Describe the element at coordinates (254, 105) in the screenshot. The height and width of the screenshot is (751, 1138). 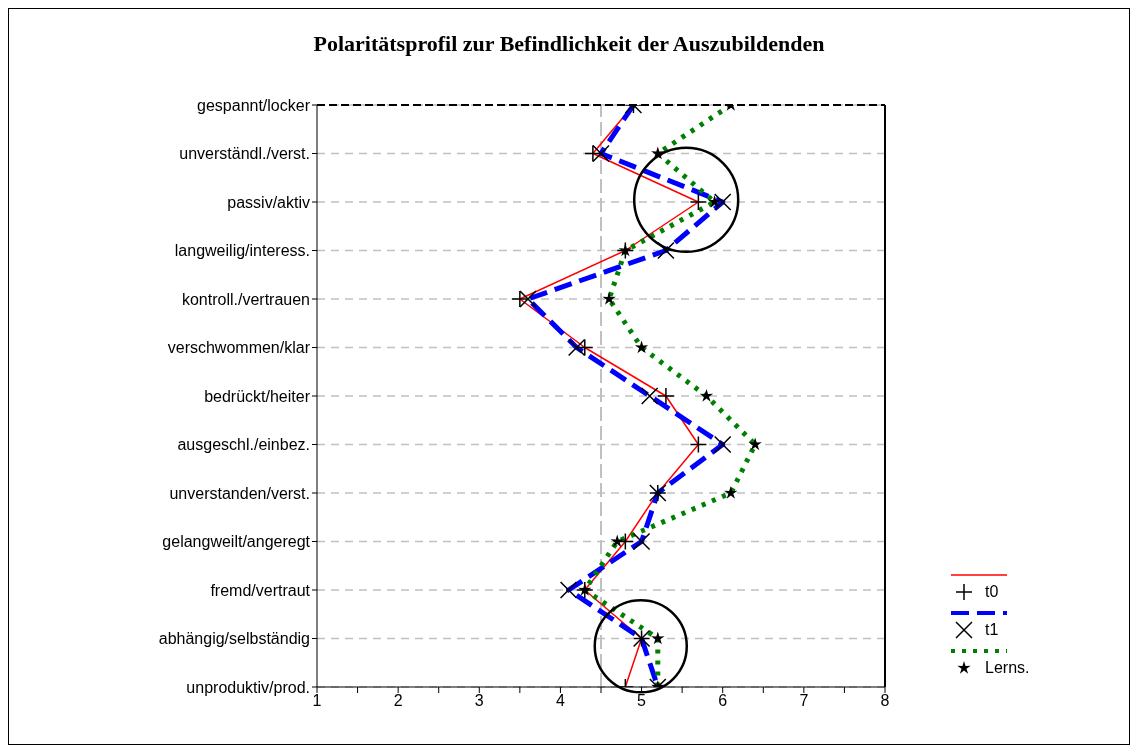
I see `y-tick-label: gespannt/locker` at that location.